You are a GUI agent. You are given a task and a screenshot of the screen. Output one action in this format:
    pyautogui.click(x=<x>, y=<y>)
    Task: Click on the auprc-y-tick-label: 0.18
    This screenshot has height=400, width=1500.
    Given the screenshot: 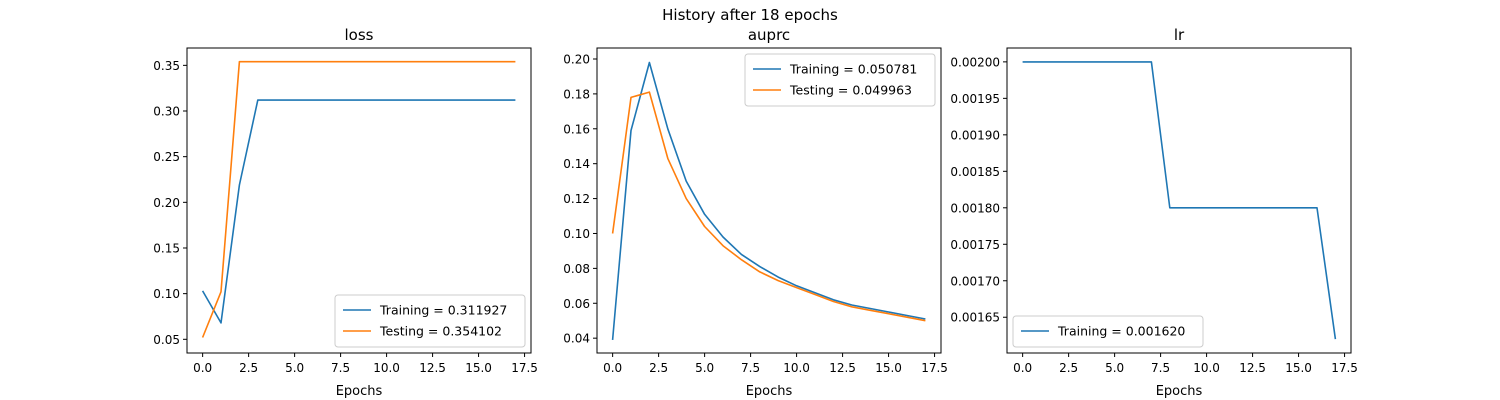 What is the action you would take?
    pyautogui.click(x=576, y=94)
    